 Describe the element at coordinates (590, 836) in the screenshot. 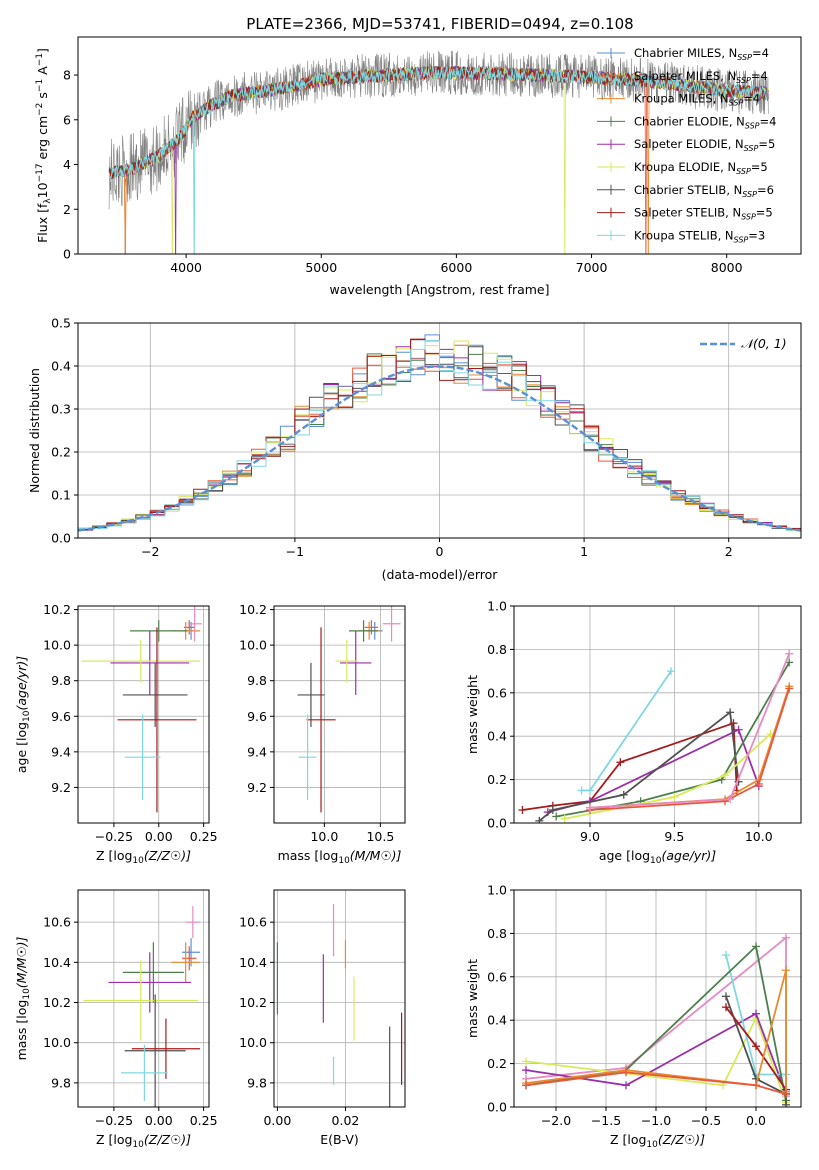

I see `weights_vs_age-xtick-label: 9.0` at that location.